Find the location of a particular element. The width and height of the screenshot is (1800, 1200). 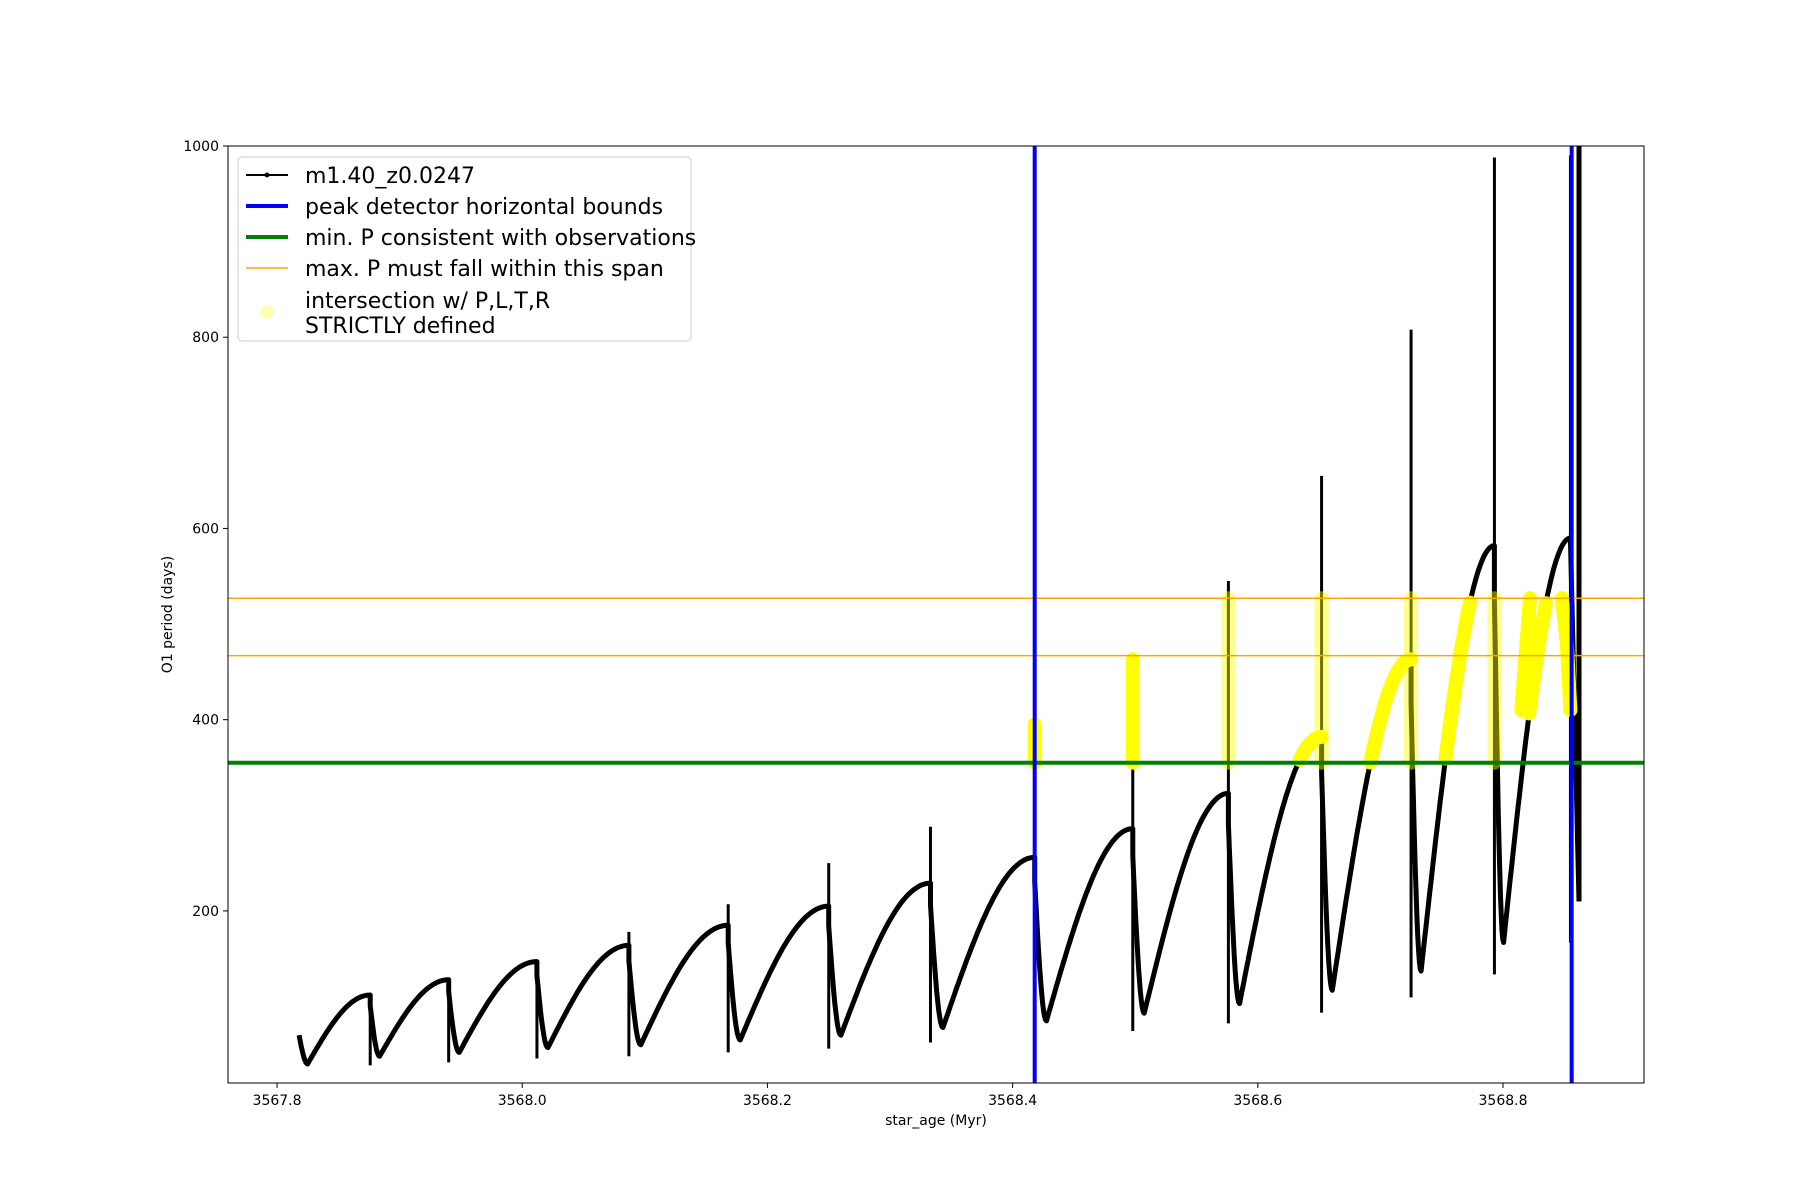

legend-label-4-line2: STRICTLY defined is located at coordinates (400, 326).